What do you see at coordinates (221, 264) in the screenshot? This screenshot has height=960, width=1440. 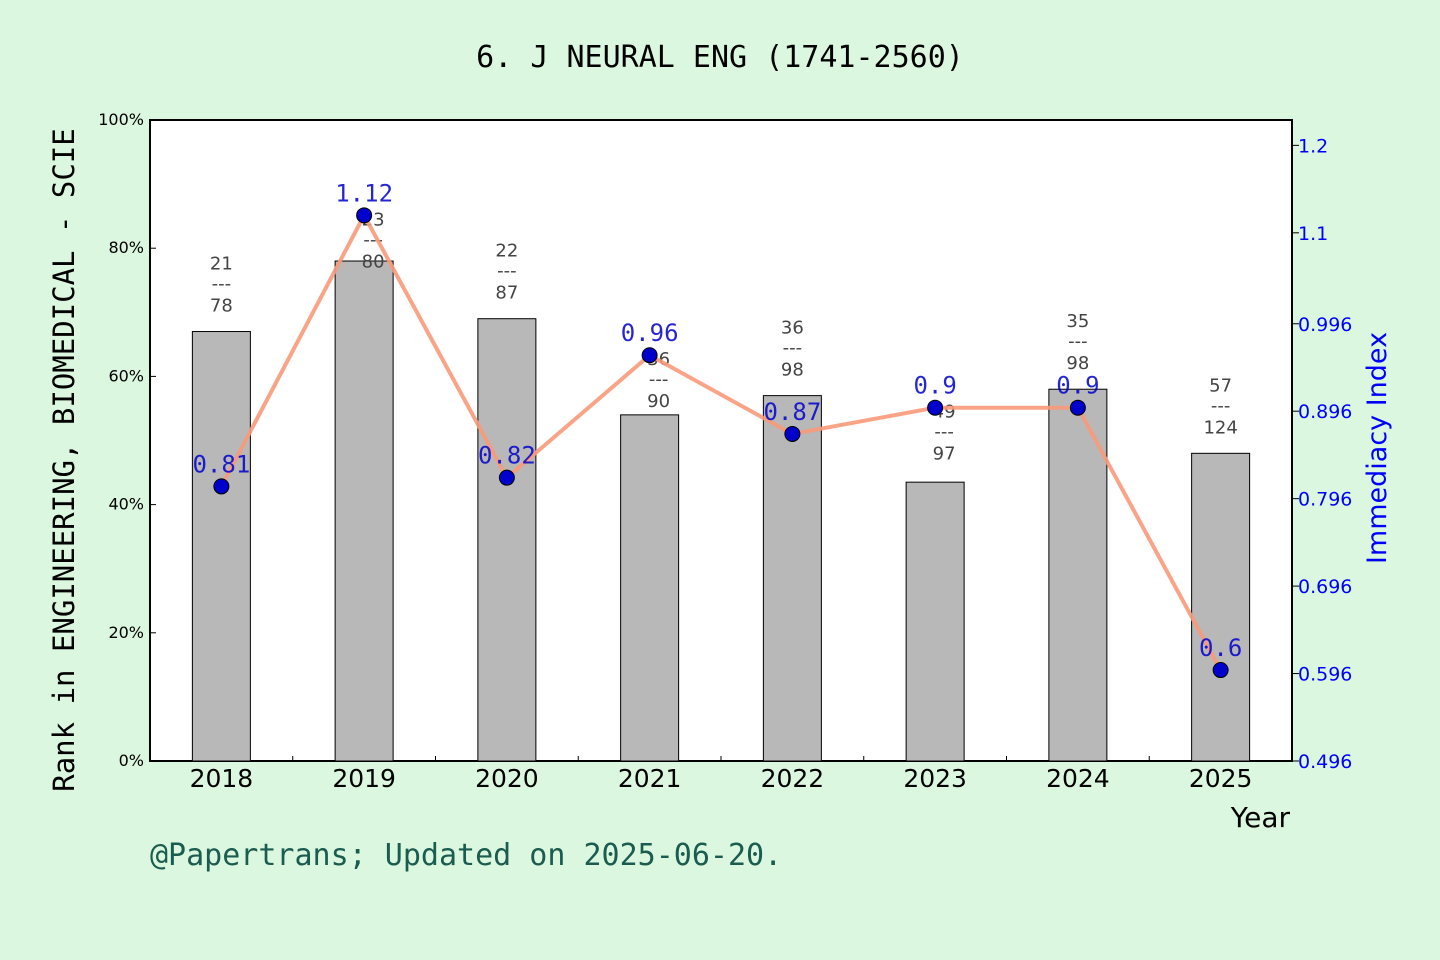 I see `rank-label: 21` at bounding box center [221, 264].